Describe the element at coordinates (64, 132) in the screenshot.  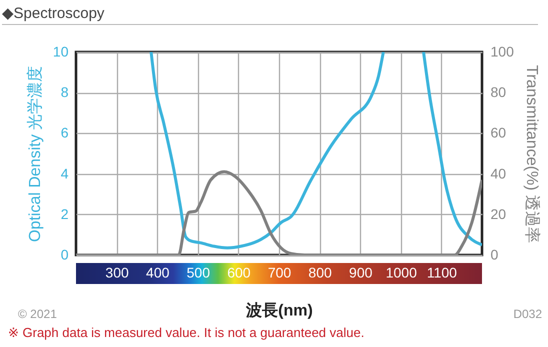
I see `y-tick-label: 6` at that location.